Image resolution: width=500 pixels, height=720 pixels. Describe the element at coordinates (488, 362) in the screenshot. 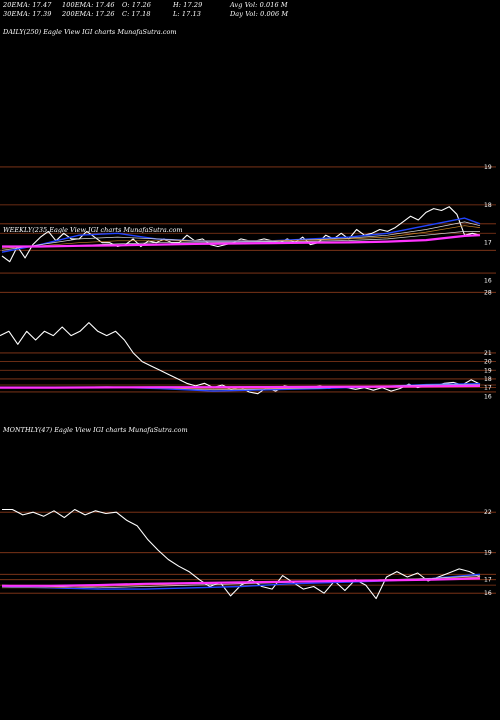

I see `weekly-tick-label: 20` at that location.